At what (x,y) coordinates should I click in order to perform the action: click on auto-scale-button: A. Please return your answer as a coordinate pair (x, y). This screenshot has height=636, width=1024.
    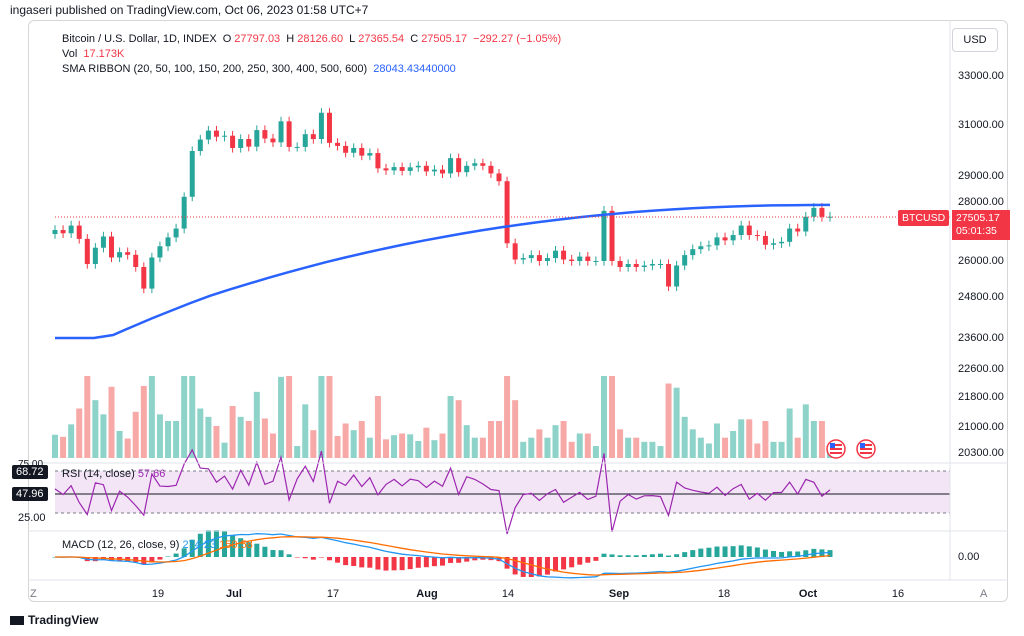
    Looking at the image, I should click on (984, 594).